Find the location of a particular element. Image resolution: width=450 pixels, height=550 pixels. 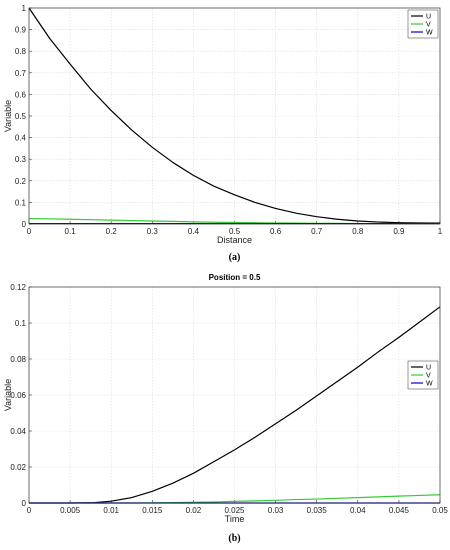

y-tick-label: 0.4 is located at coordinates (21, 138).